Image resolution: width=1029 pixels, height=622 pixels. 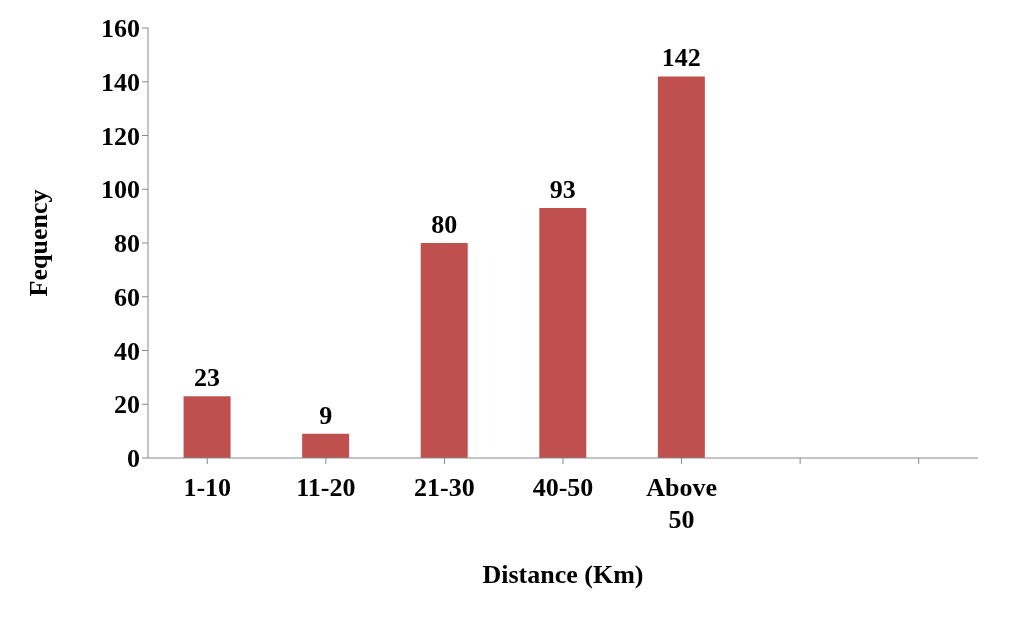 What do you see at coordinates (563, 574) in the screenshot?
I see `x-axis-title: Distance (Km)` at bounding box center [563, 574].